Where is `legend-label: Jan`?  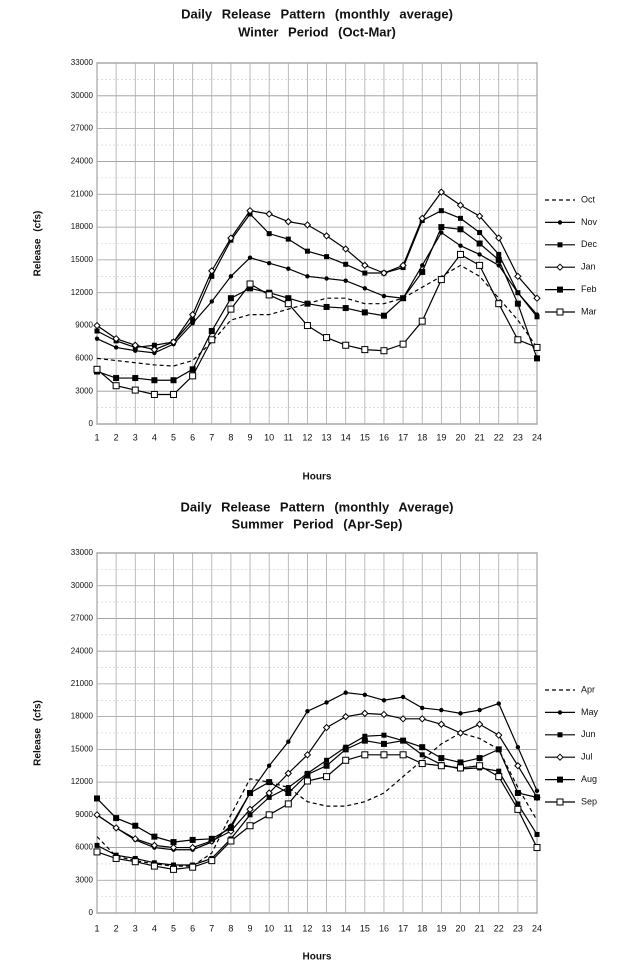 legend-label: Jan is located at coordinates (588, 267).